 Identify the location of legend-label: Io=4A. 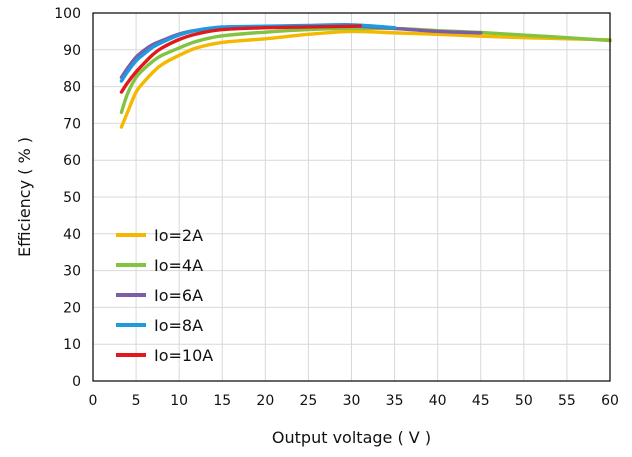
(178, 265).